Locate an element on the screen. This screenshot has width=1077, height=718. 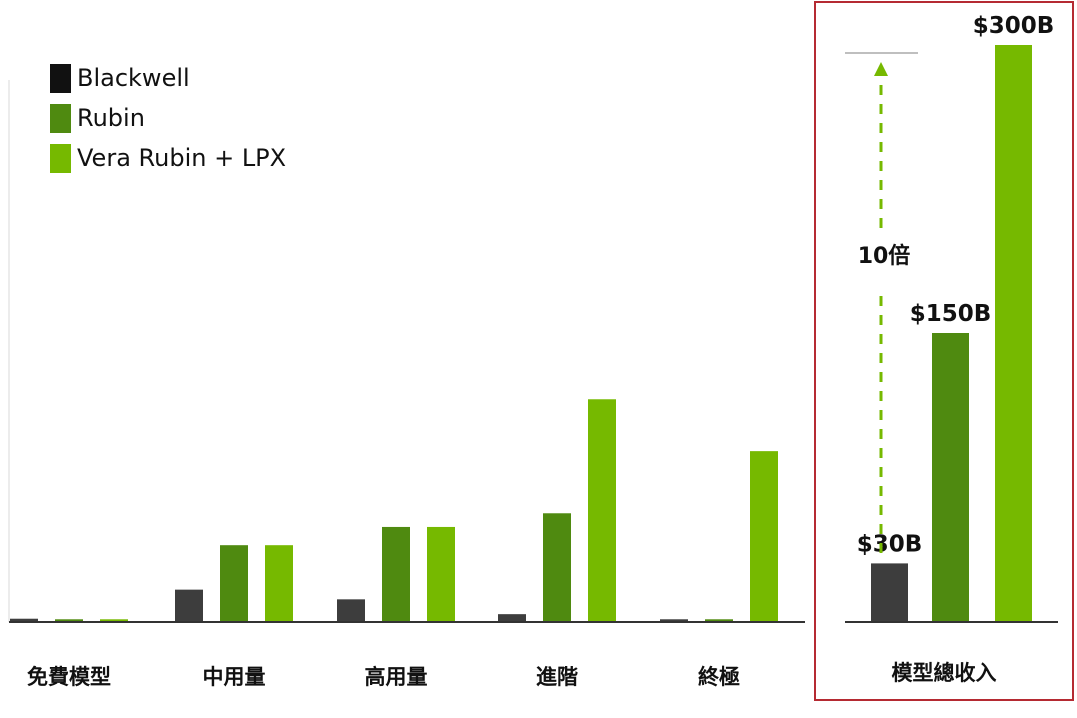
legend: Blackwell Rubin Vera Rubin + LPX is located at coordinates (168, 118).